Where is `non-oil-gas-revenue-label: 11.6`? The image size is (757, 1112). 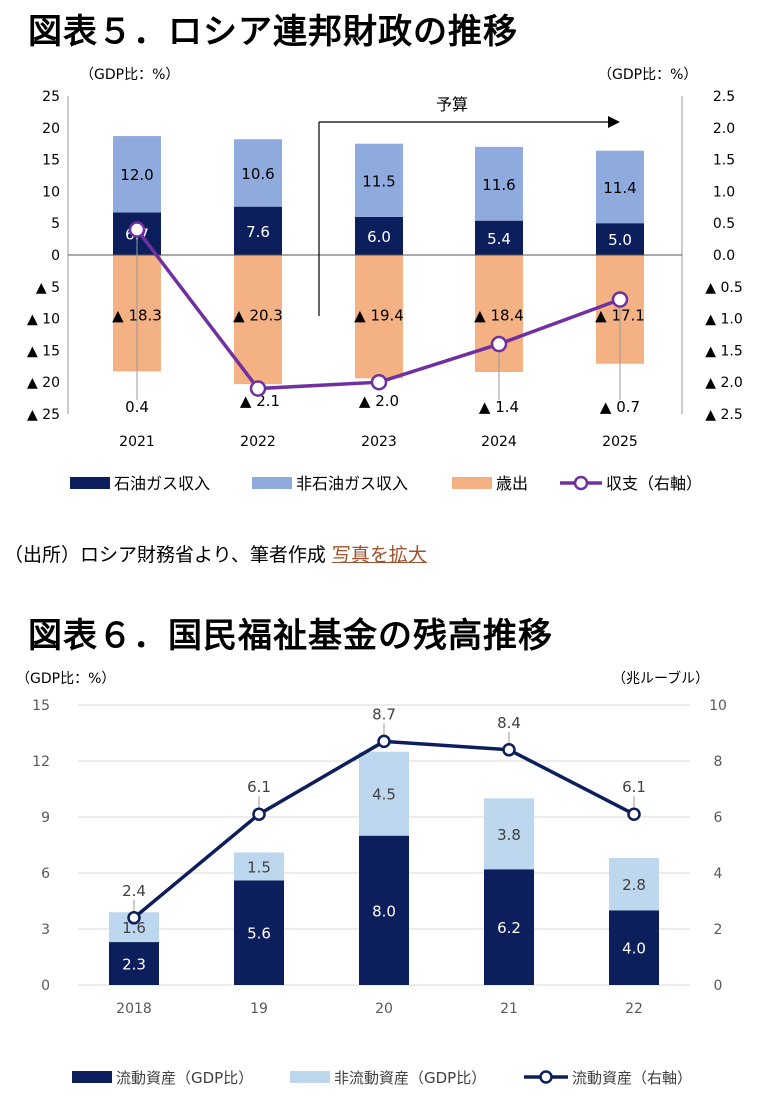 non-oil-gas-revenue-label: 11.6 is located at coordinates (498, 185).